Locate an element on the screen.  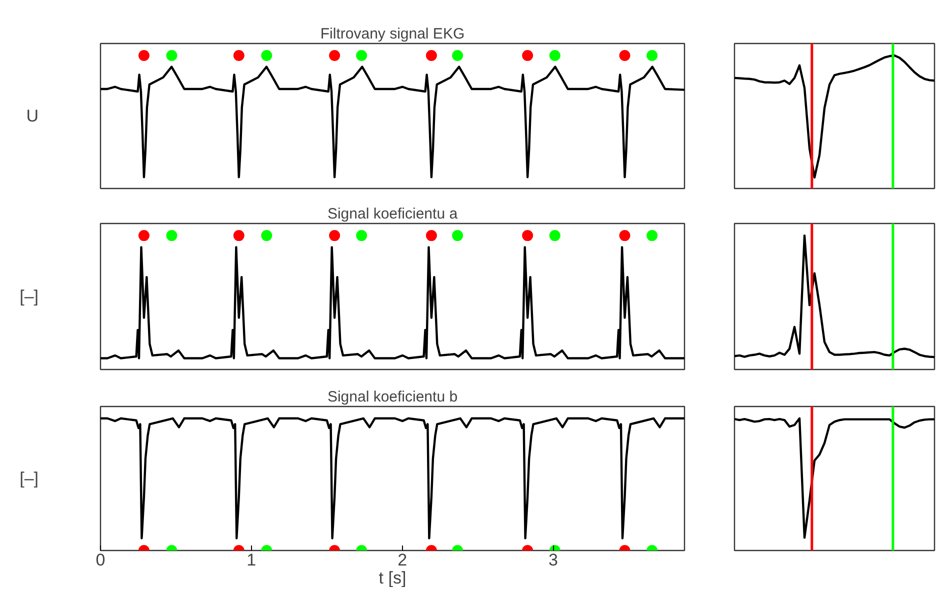
x-tick-label: 1 is located at coordinates (251, 560).